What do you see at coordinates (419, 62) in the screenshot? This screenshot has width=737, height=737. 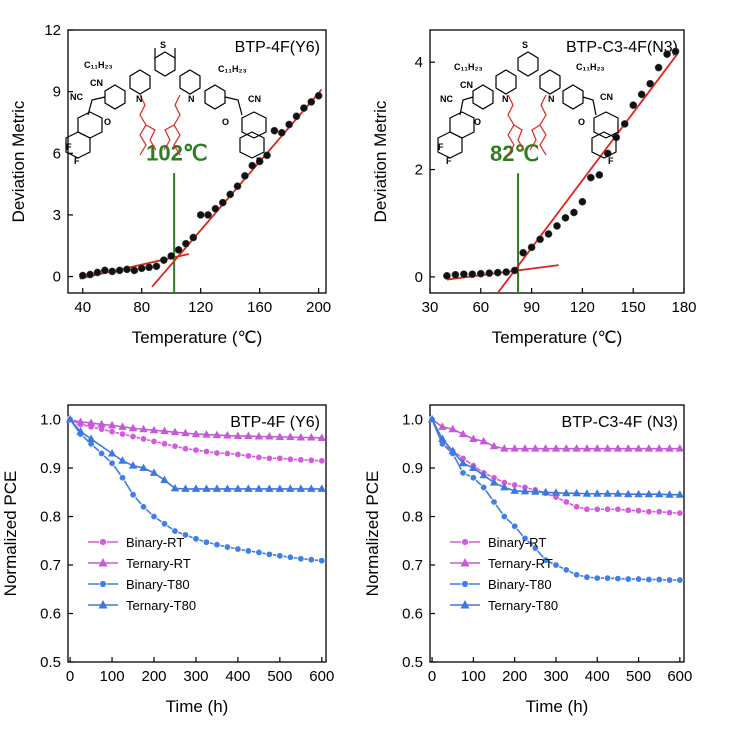 I see `dm-n3-y-tick-label: 4` at bounding box center [419, 62].